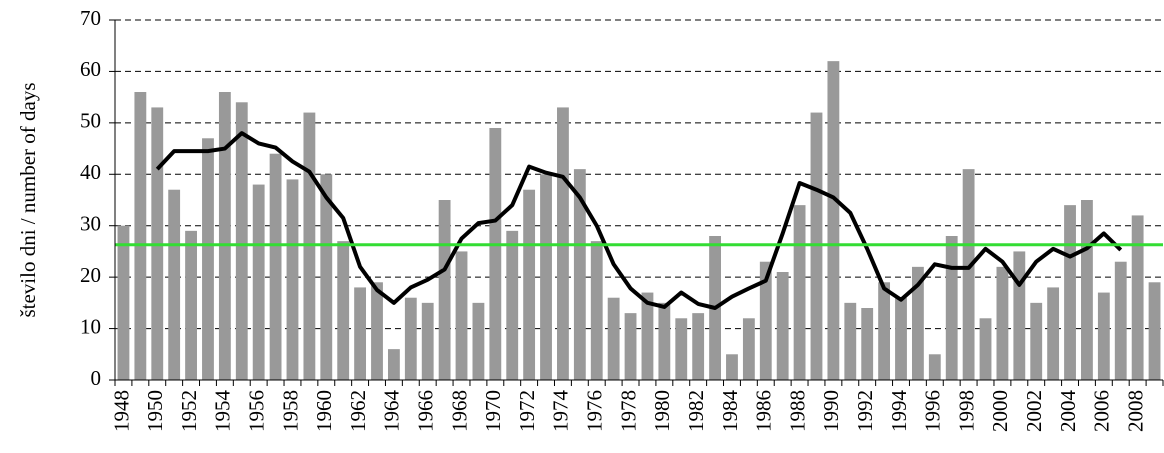  I want to click on x-tick-label: 1994, so click(899, 411).